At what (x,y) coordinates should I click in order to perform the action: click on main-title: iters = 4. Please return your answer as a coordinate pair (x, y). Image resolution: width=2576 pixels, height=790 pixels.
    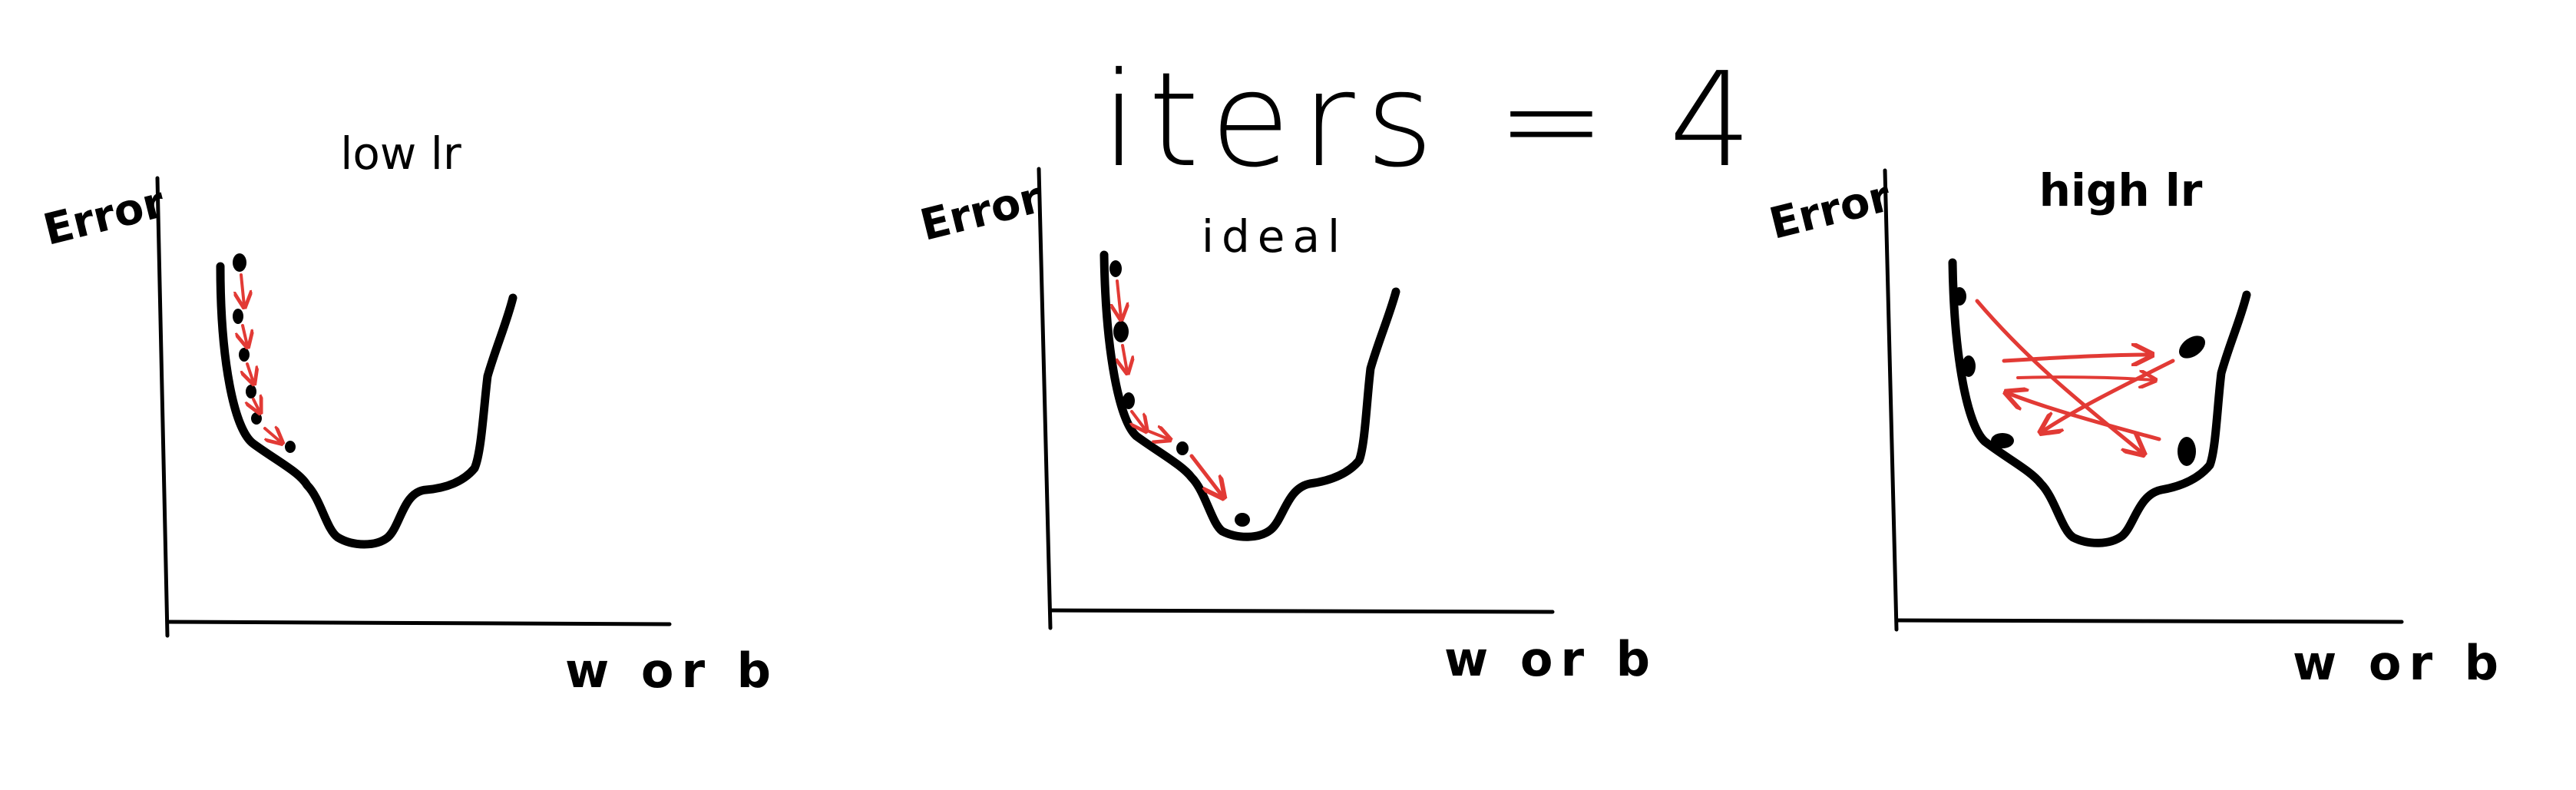
    Looking at the image, I should click on (1432, 121).